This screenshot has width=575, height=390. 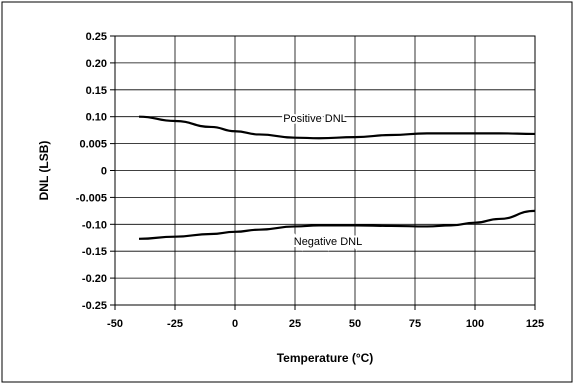 What do you see at coordinates (322, 180) in the screenshot?
I see `annotations-layer: Positive DNL Negative DNL` at bounding box center [322, 180].